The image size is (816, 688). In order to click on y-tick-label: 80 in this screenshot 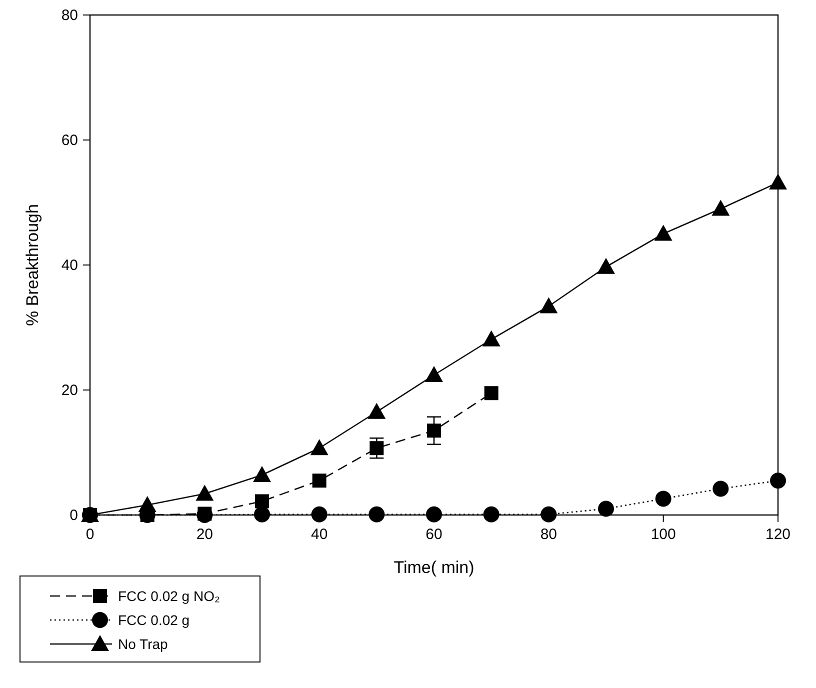, I will do `click(69, 15)`.